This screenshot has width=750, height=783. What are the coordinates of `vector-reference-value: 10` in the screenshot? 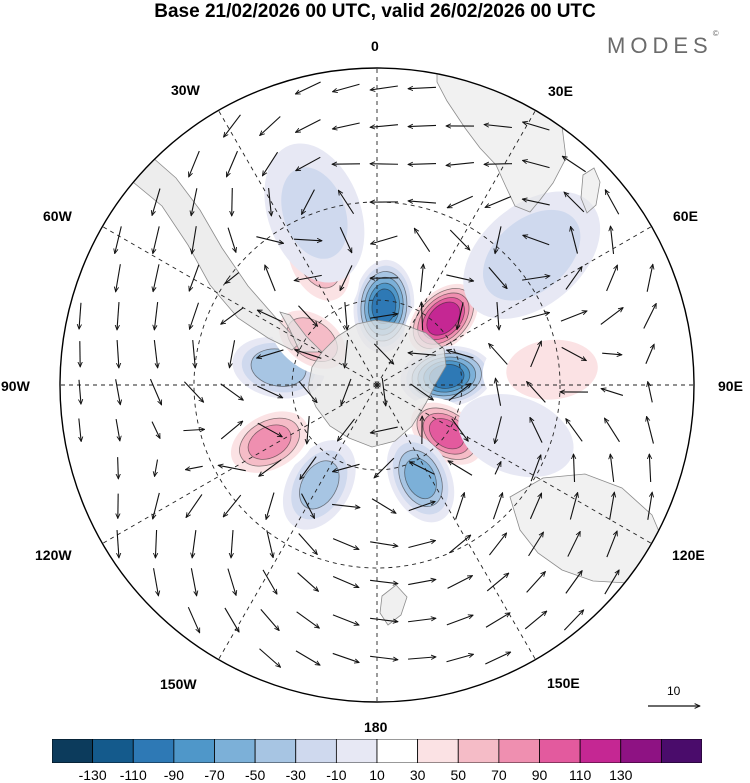 It's located at (674, 691).